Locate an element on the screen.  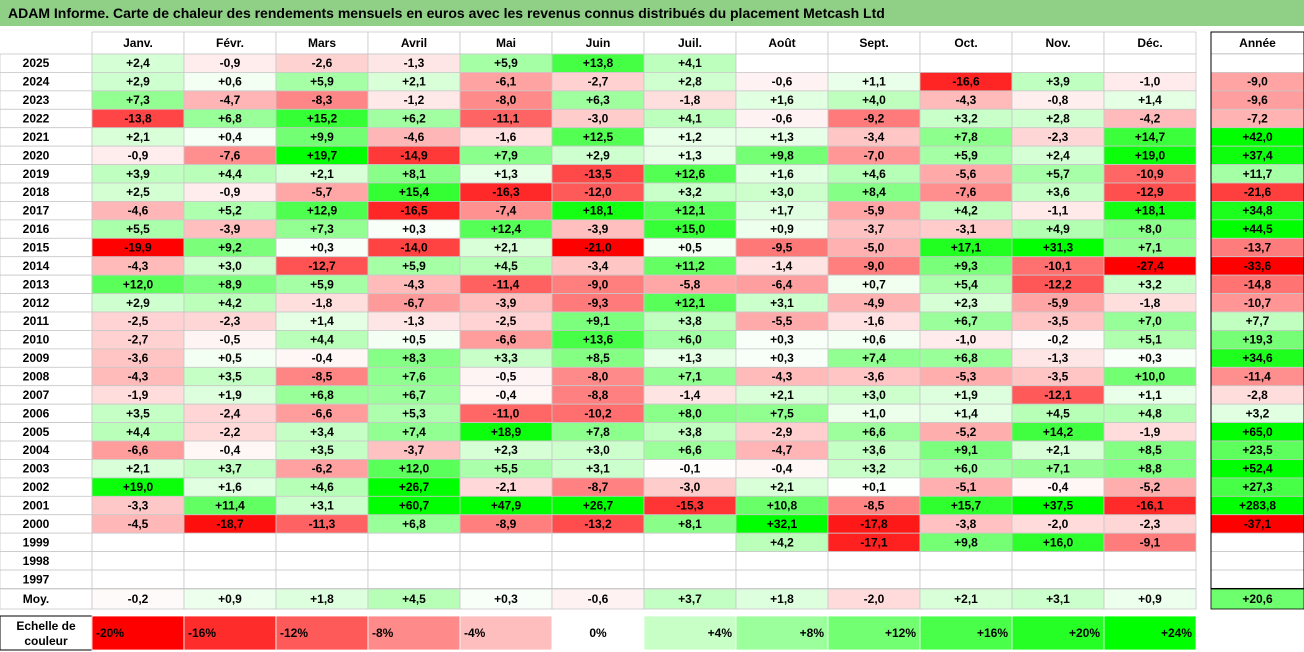
cell-value: +19,7 is located at coordinates (322, 155).